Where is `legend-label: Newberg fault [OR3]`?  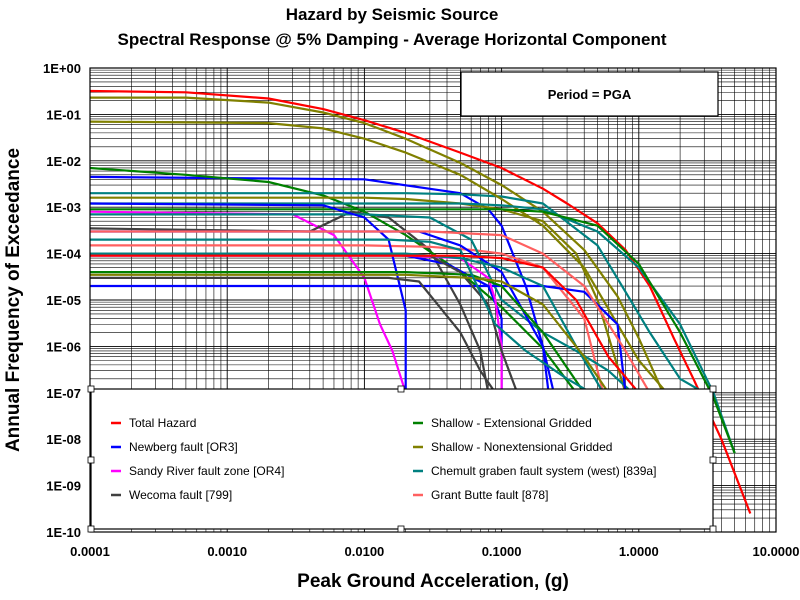
legend-label: Newberg fault [OR3] is located at coordinates (183, 447).